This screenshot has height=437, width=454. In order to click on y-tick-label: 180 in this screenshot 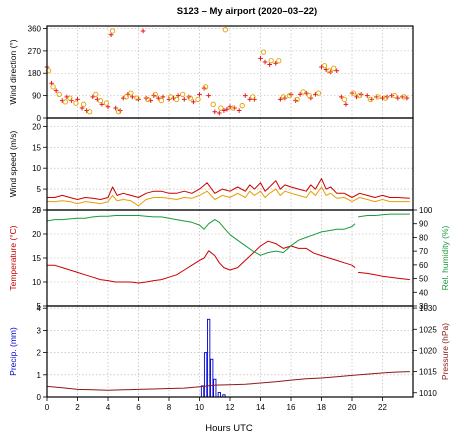, I will do `click(35, 73)`.